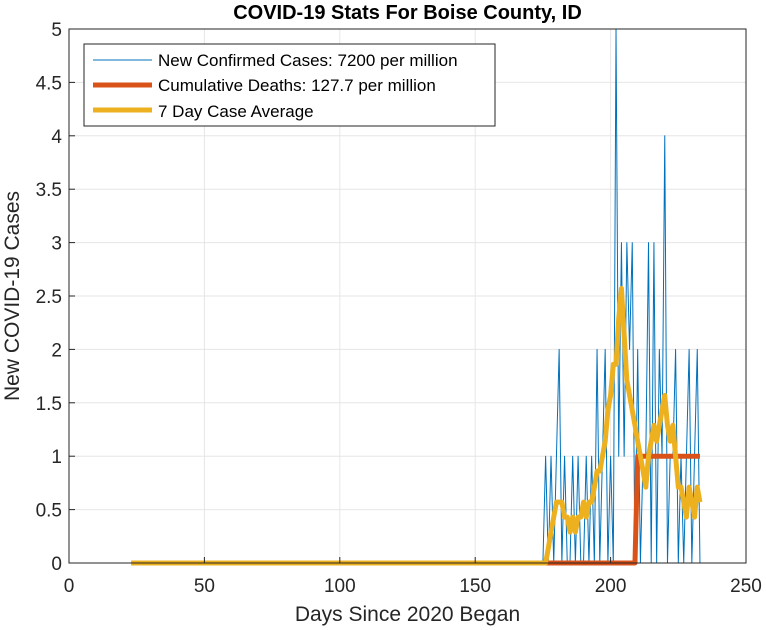 The width and height of the screenshot is (766, 630). Describe the element at coordinates (56, 30) in the screenshot. I see `y-tick-label: 5` at that location.